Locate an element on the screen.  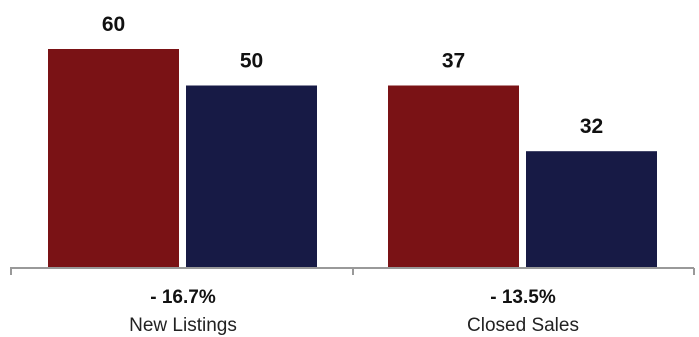
percent-change-label: - 16.7% is located at coordinates (183, 297).